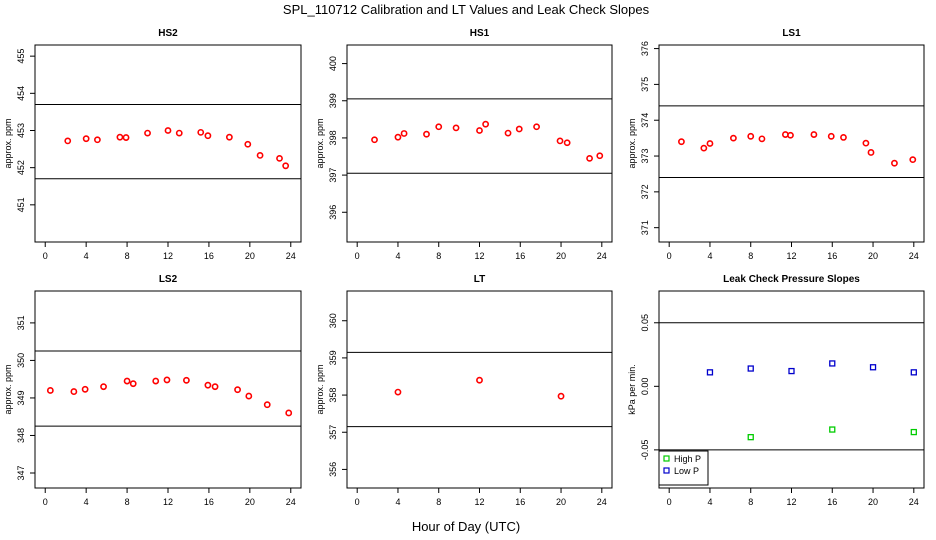 Image resolution: width=936 pixels, height=540 pixels. What do you see at coordinates (479, 143) in the screenshot?
I see `plot-frame` at bounding box center [479, 143].